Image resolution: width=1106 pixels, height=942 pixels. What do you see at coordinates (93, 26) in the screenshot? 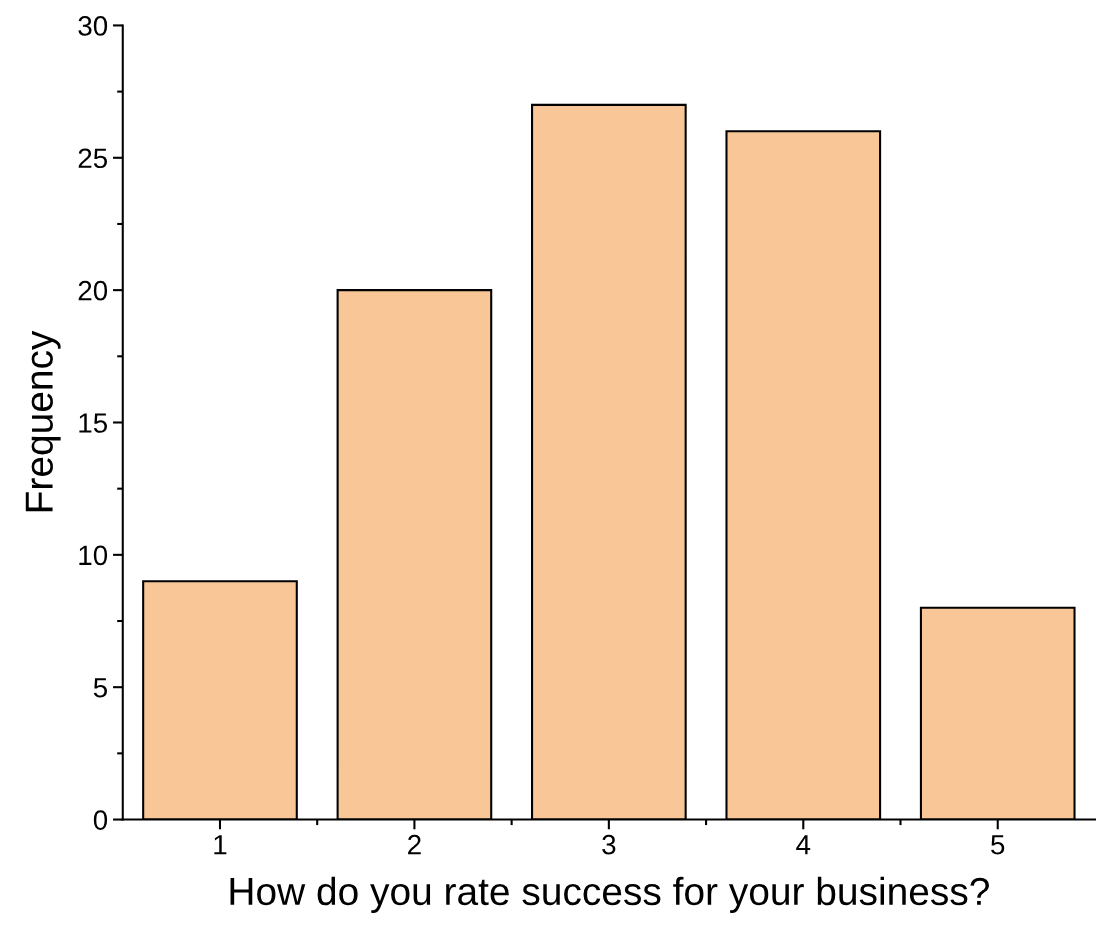
I see `y-tick-label: 30` at bounding box center [93, 26].